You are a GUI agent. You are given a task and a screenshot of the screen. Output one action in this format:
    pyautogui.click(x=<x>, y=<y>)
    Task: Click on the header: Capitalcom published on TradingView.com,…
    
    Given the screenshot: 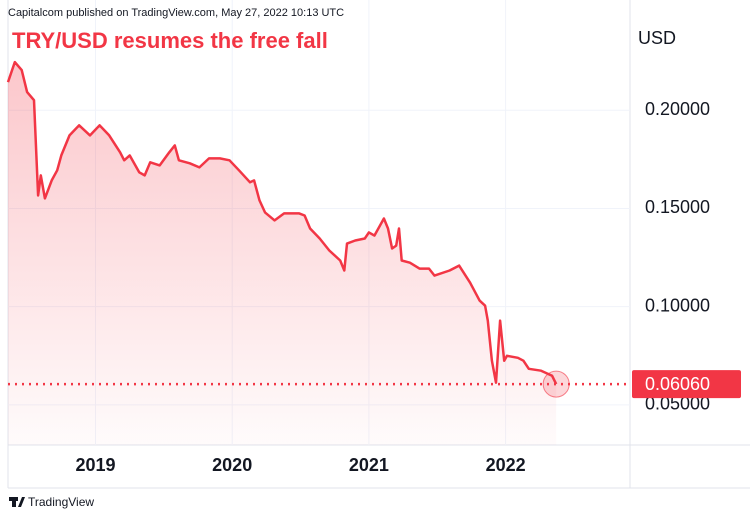 What is the action you would take?
    pyautogui.click(x=176, y=13)
    